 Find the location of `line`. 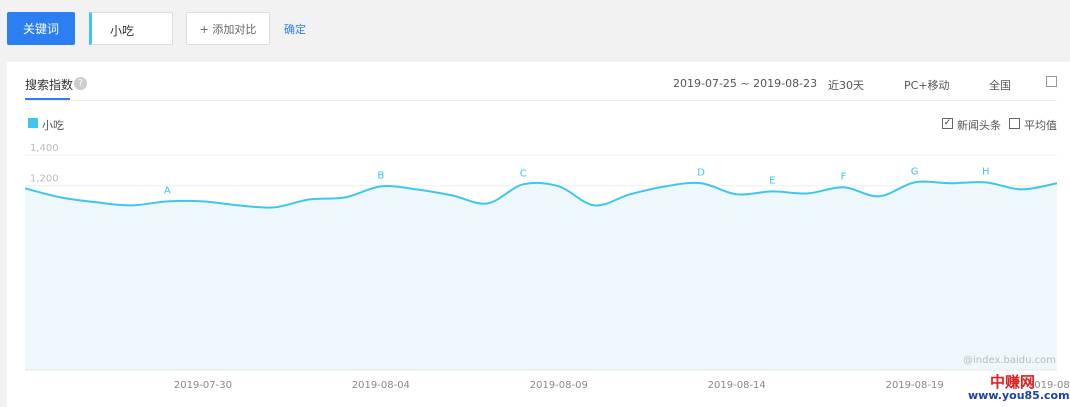

line is located at coordinates (541, 194).